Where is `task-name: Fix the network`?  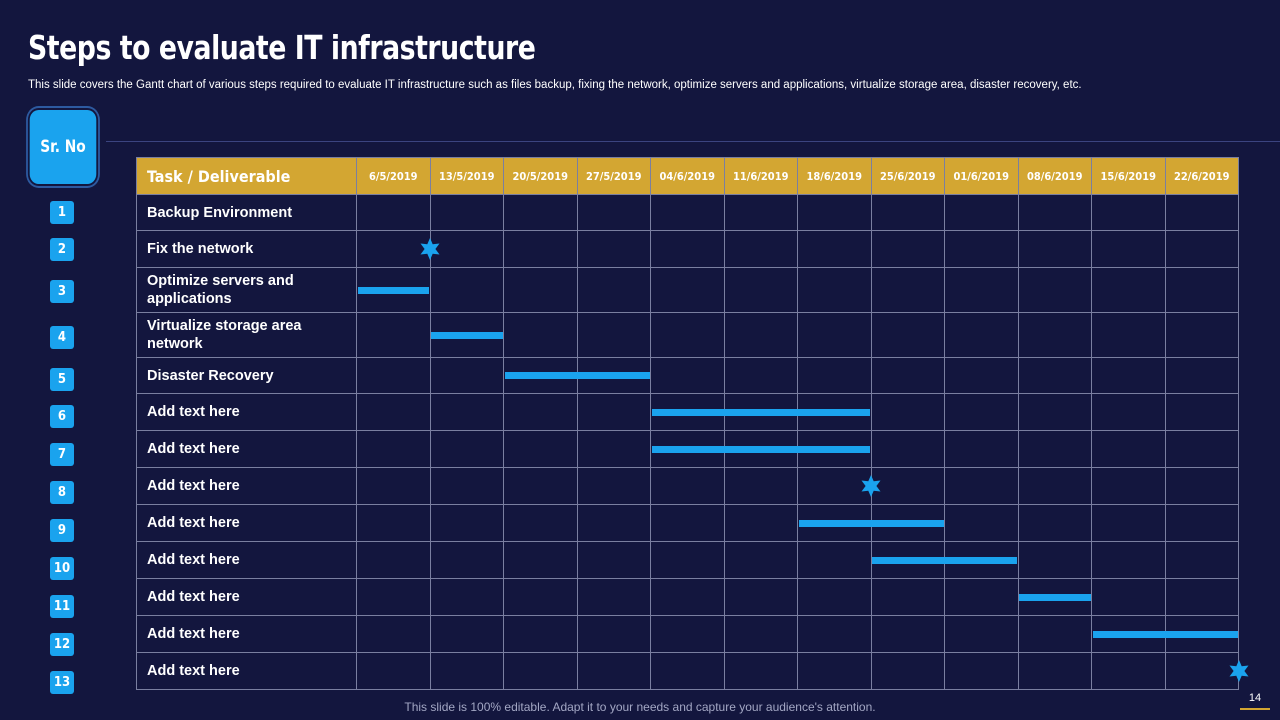 task-name: Fix the network is located at coordinates (246, 249).